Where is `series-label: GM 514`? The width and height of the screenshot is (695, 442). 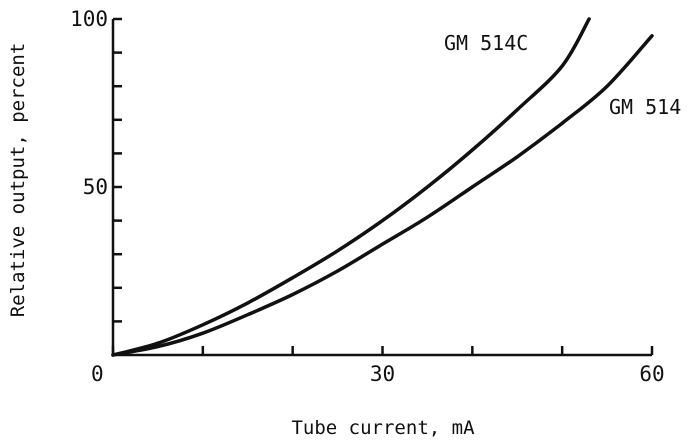
series-label: GM 514 is located at coordinates (645, 107).